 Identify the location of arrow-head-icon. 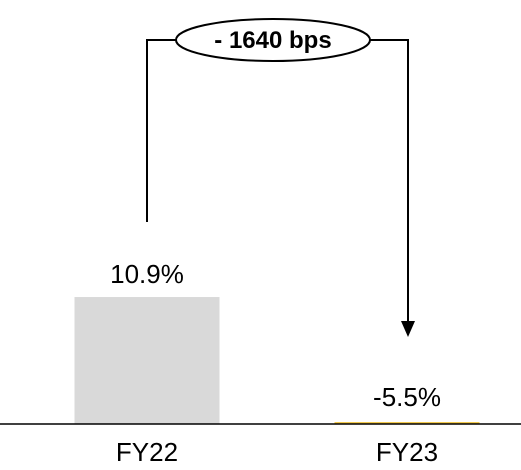
(408, 329).